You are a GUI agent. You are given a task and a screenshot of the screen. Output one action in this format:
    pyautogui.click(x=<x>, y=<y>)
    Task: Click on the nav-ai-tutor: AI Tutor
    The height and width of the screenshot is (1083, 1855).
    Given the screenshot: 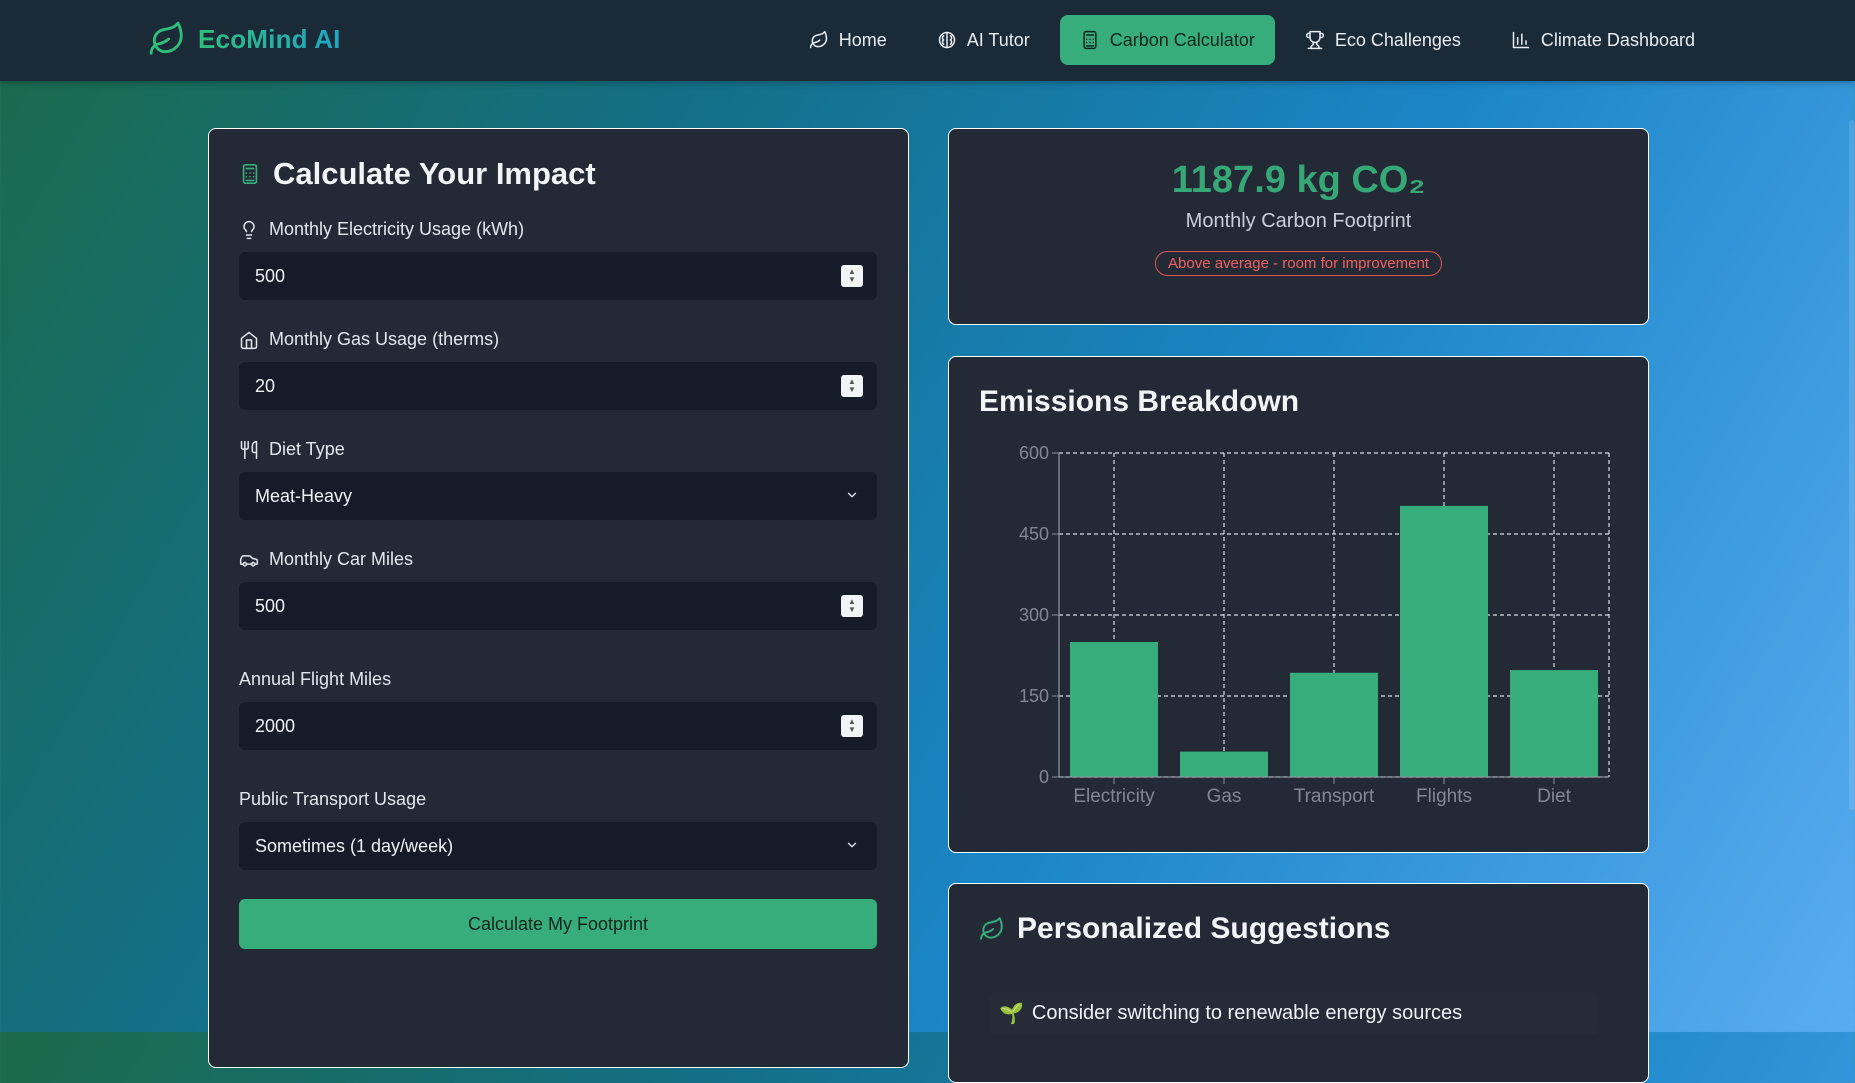 What is the action you would take?
    pyautogui.click(x=983, y=40)
    